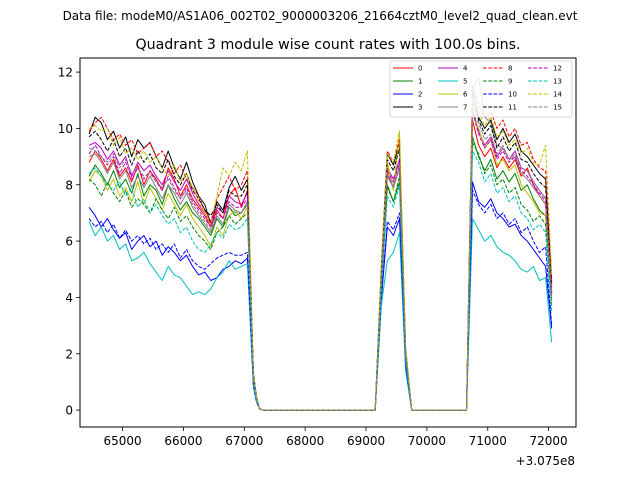  I want to click on legend-box, so click(481, 89).